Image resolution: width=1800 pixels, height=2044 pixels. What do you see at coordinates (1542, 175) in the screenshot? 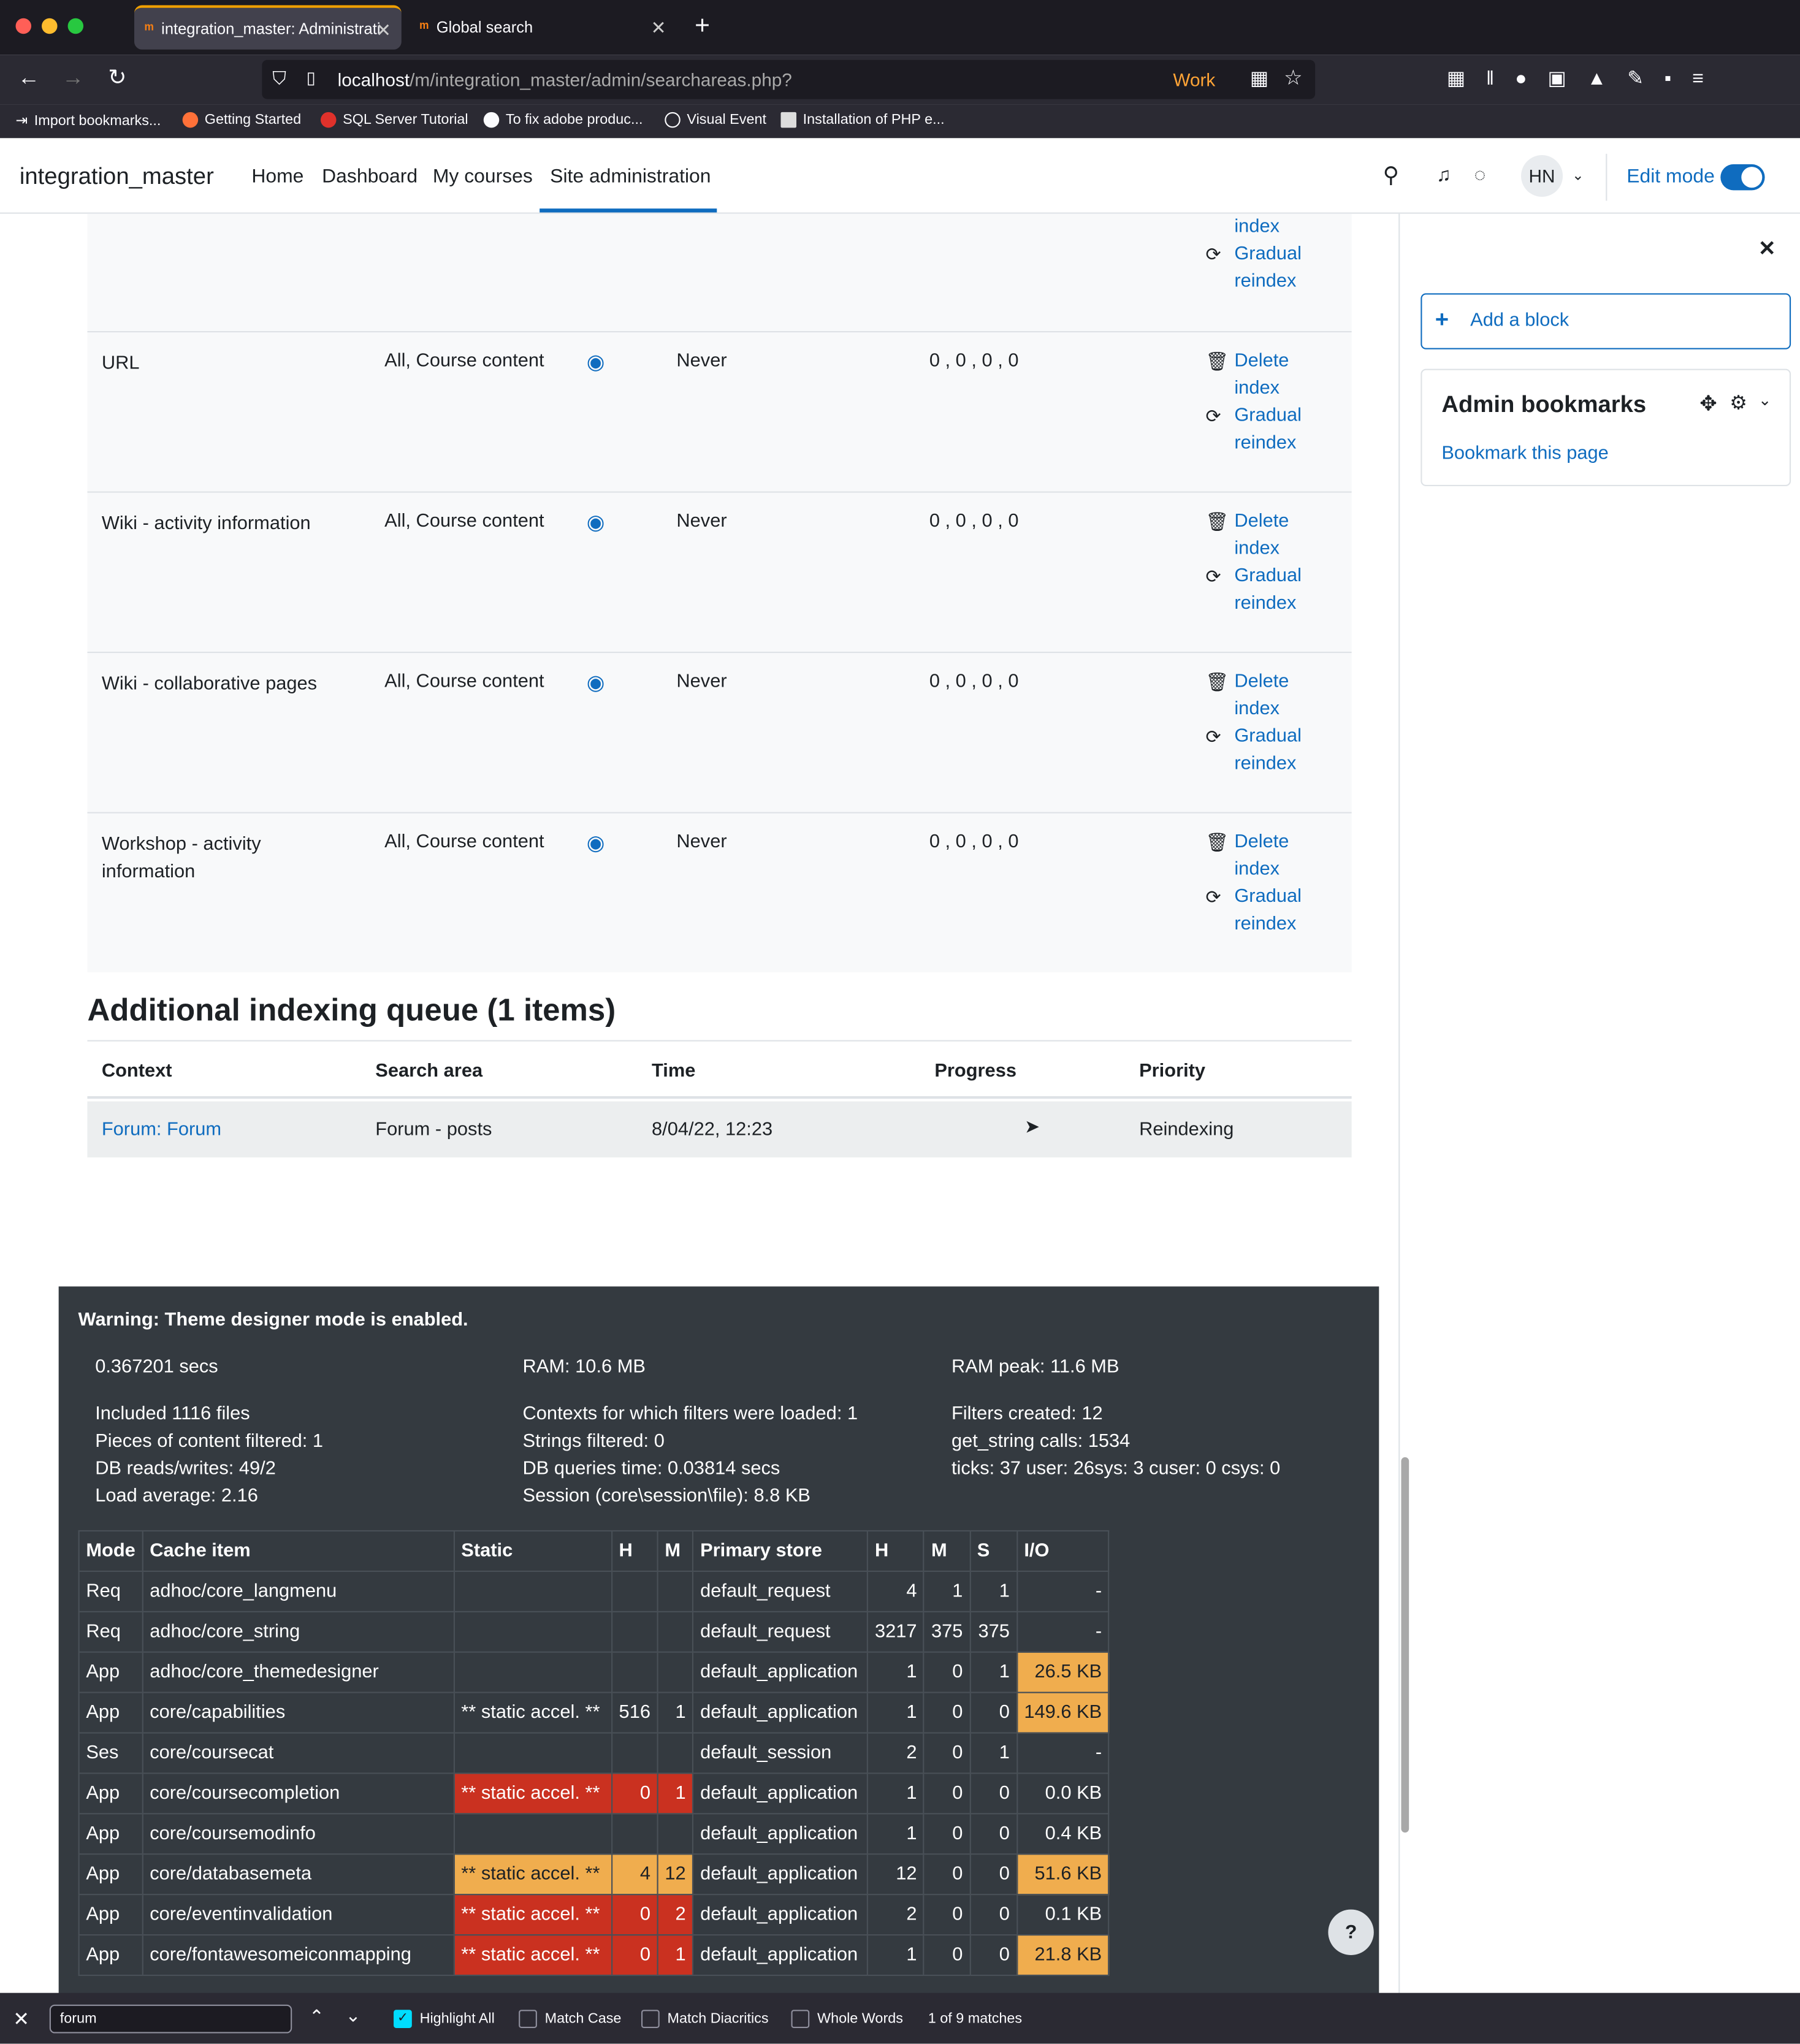
I see `avatar: HN` at bounding box center [1542, 175].